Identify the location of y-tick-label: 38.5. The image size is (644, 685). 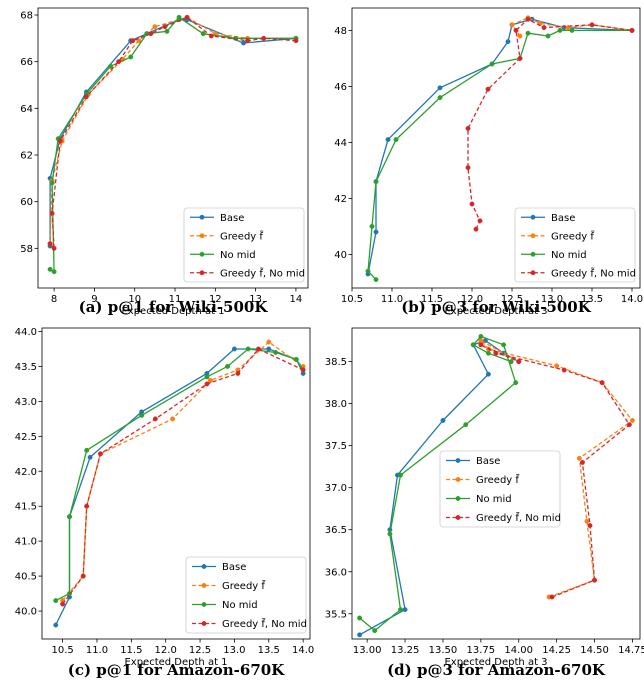
(336, 362).